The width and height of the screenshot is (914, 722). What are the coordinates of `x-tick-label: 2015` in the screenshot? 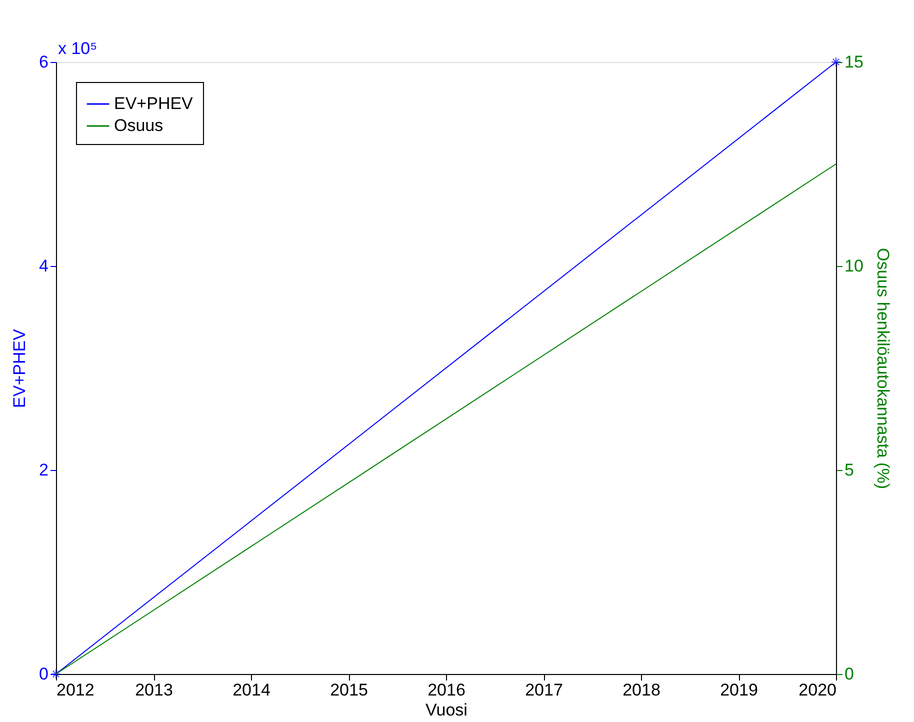 It's located at (349, 690).